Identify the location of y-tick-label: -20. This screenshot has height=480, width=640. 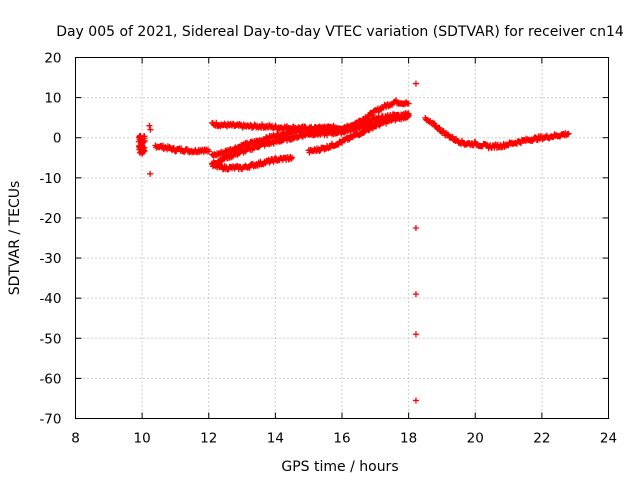
(50, 219).